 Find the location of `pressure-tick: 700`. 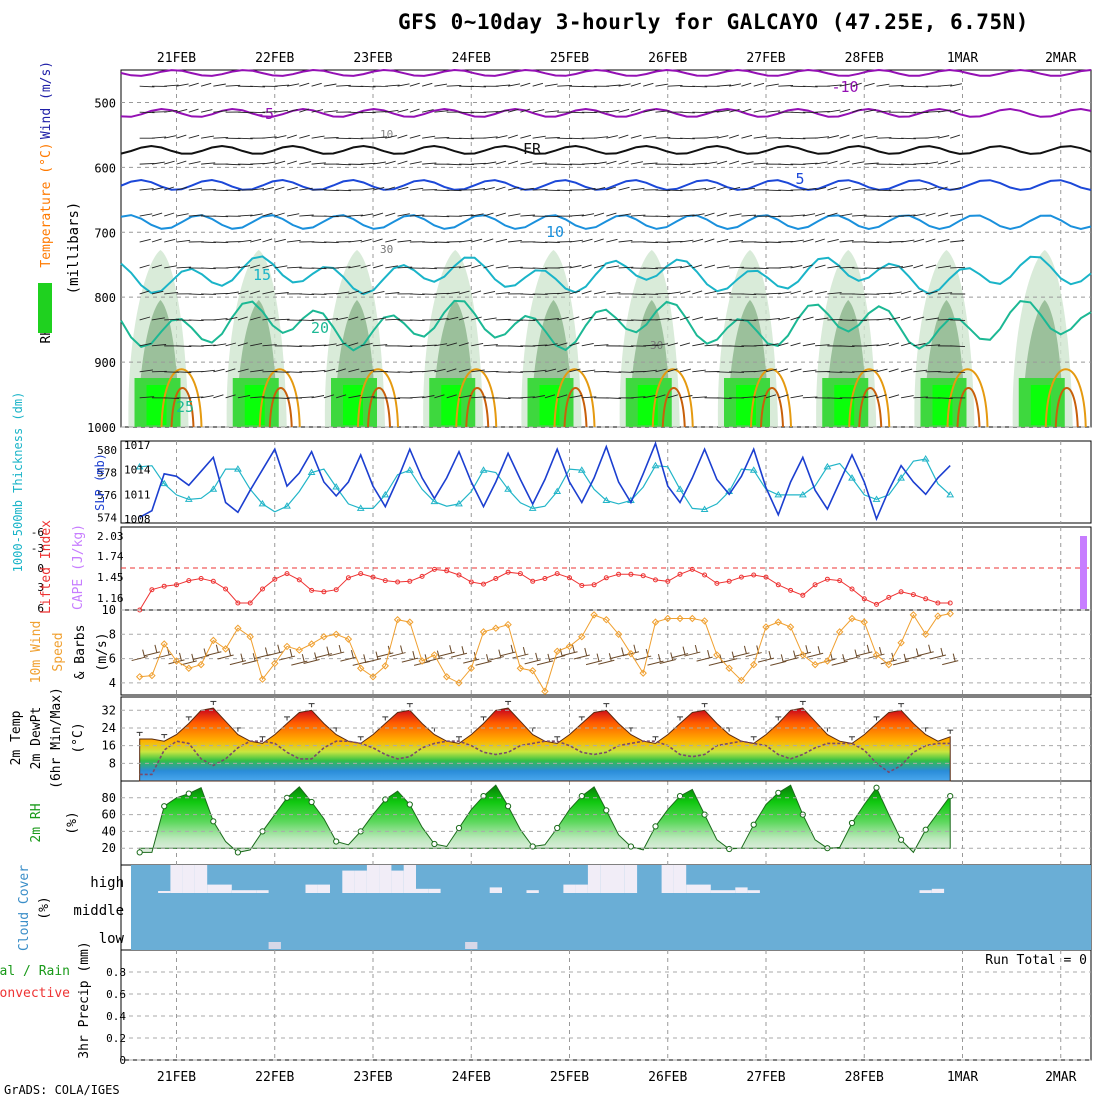

pressure-tick: 700 is located at coordinates (105, 233).